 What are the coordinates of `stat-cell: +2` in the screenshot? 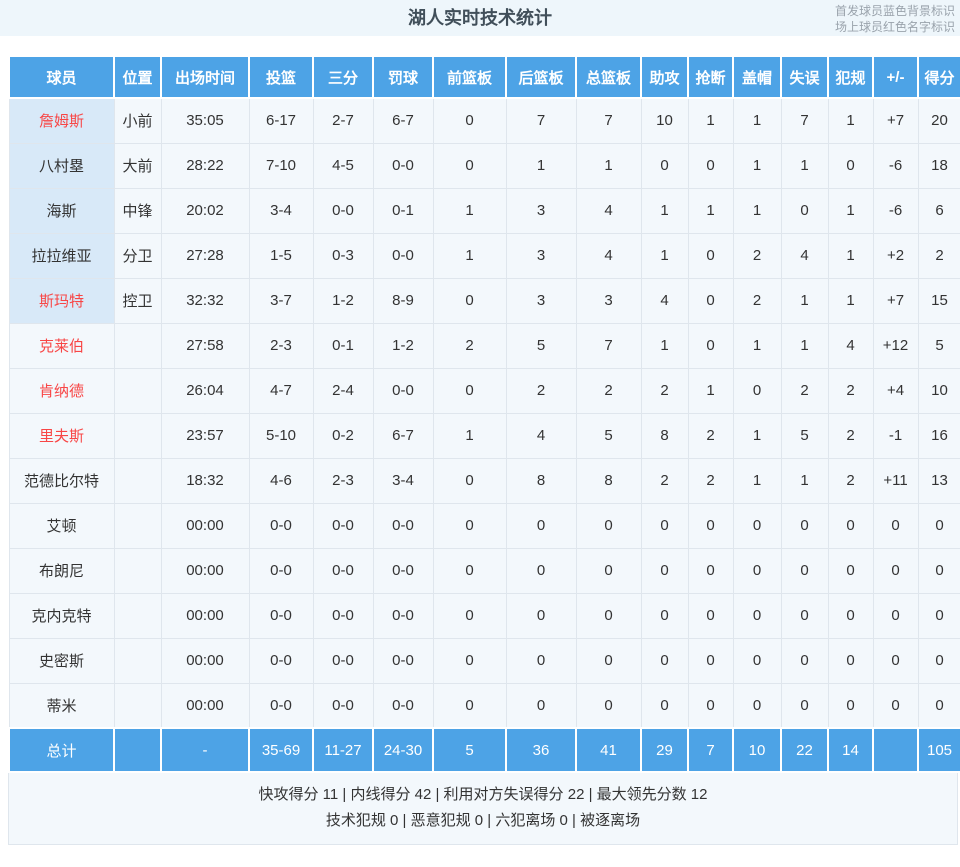 It's located at (895, 255).